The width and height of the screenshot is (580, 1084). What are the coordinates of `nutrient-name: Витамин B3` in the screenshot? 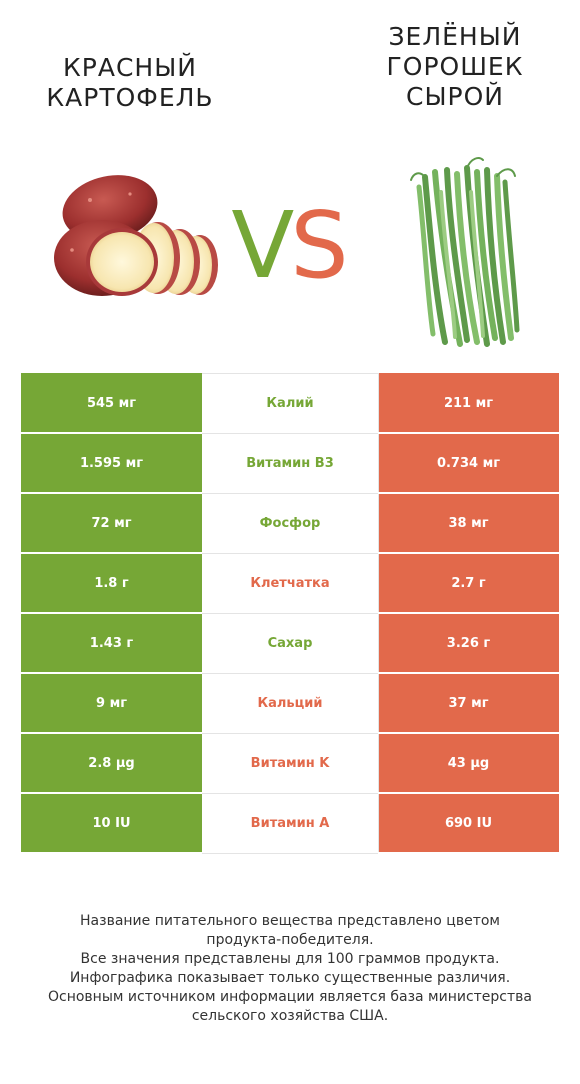 It's located at (290, 463).